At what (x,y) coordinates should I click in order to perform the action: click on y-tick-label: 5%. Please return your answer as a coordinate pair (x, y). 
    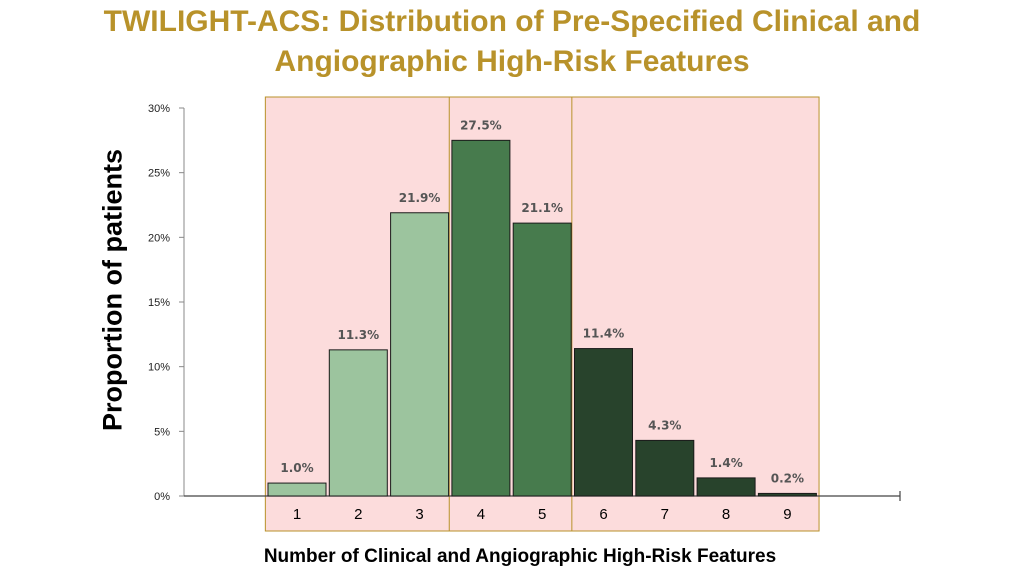
    Looking at the image, I should click on (162, 432).